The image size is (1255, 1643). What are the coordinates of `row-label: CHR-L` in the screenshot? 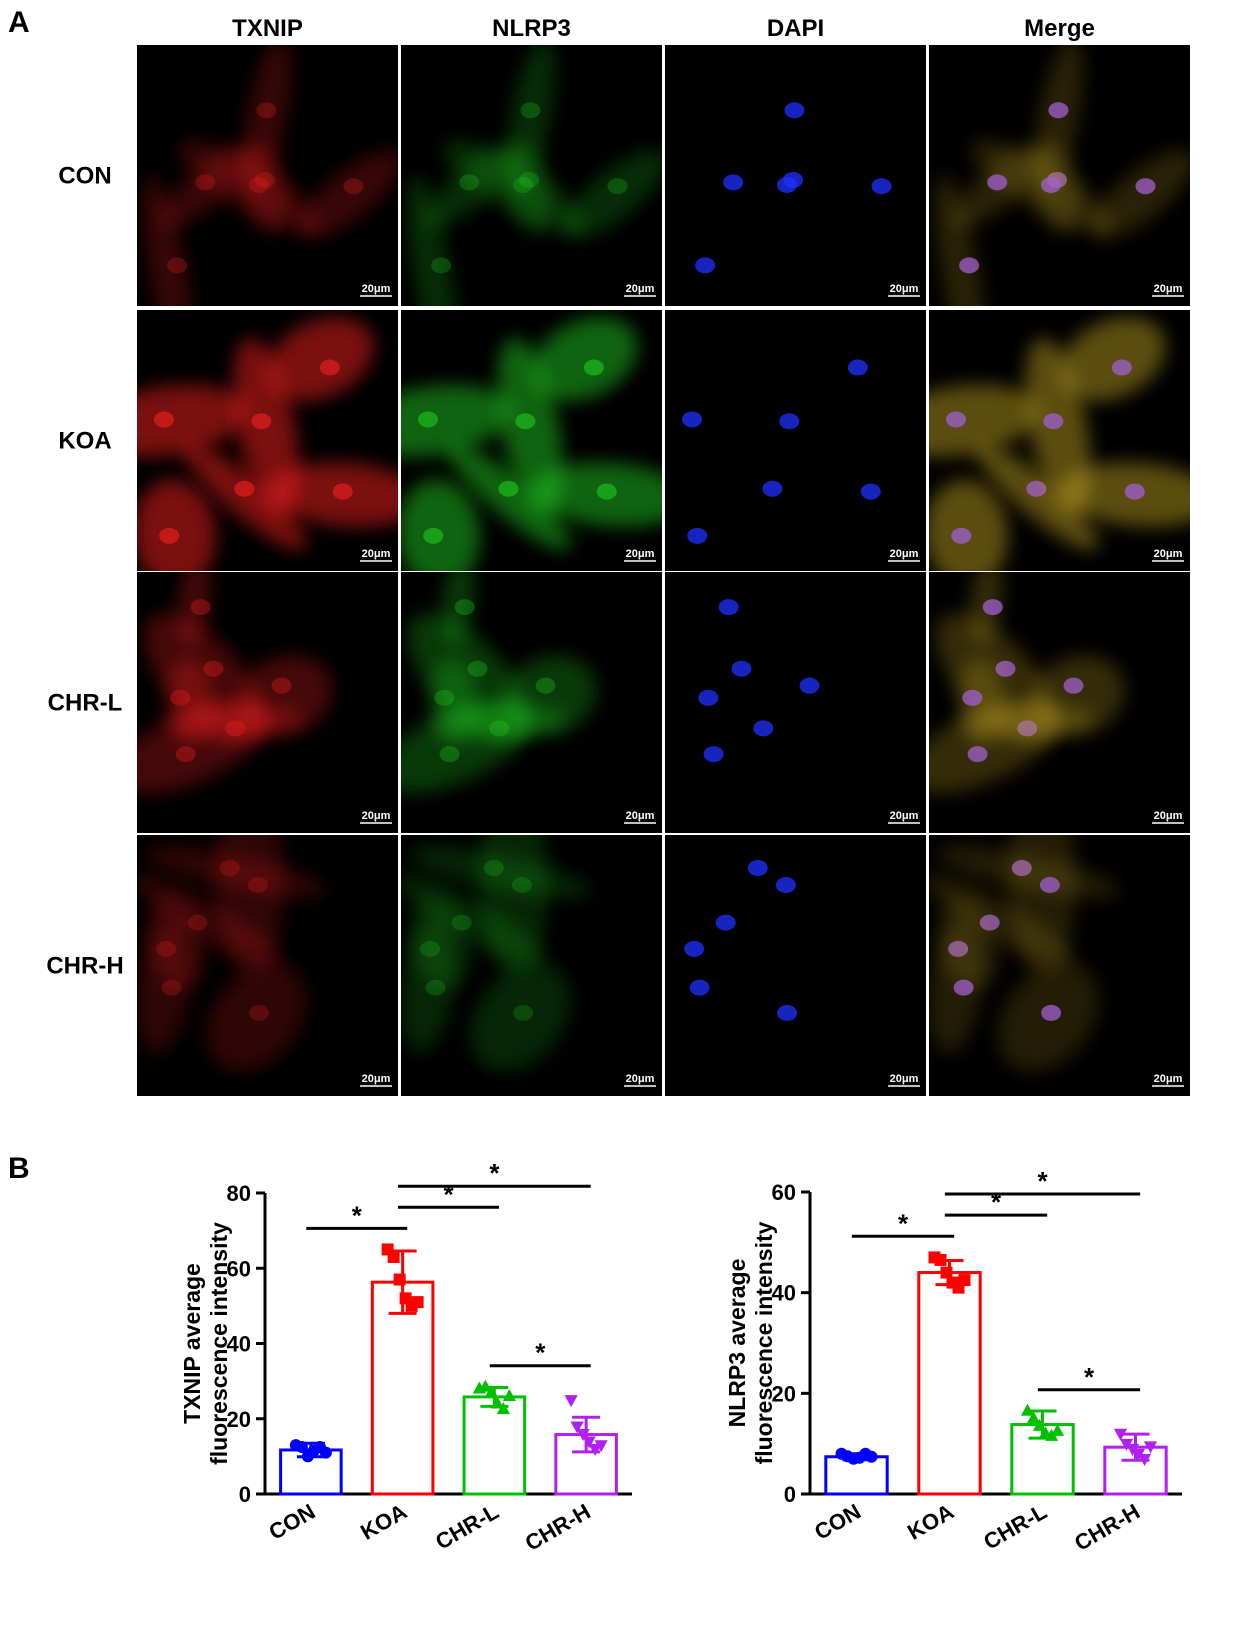 It's located at (85, 703).